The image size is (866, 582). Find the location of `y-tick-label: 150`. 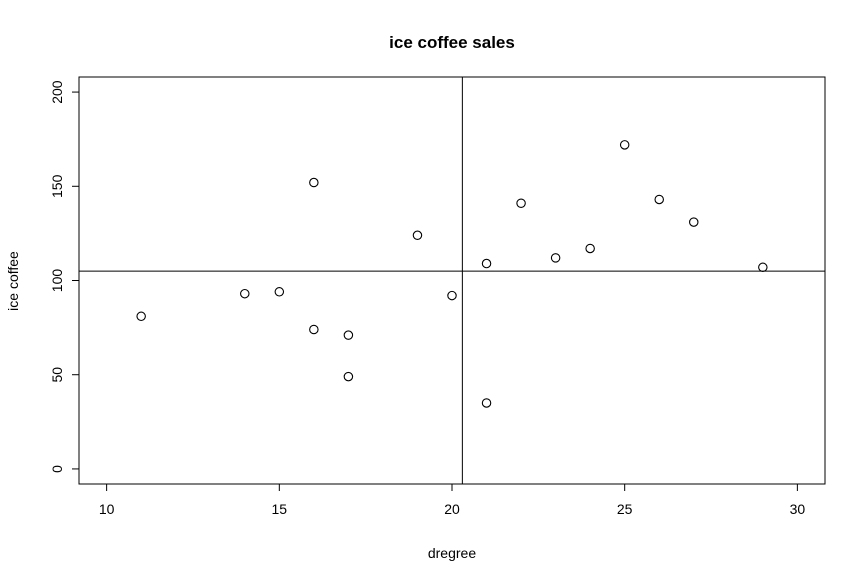

y-tick-label: 150 is located at coordinates (57, 186).